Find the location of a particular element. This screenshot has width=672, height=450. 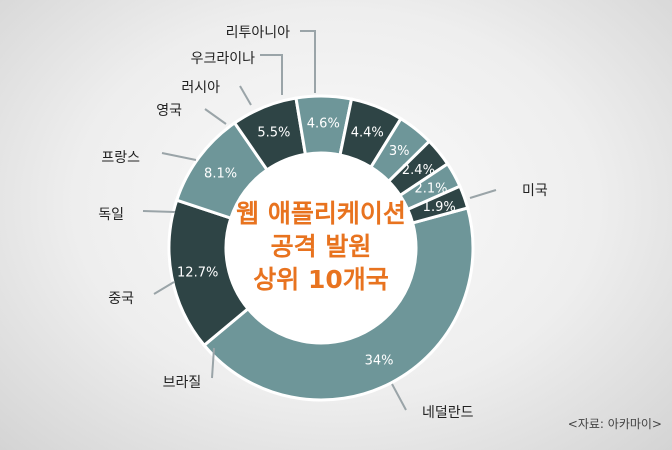

category-label-4: 독일 is located at coordinates (111, 215).